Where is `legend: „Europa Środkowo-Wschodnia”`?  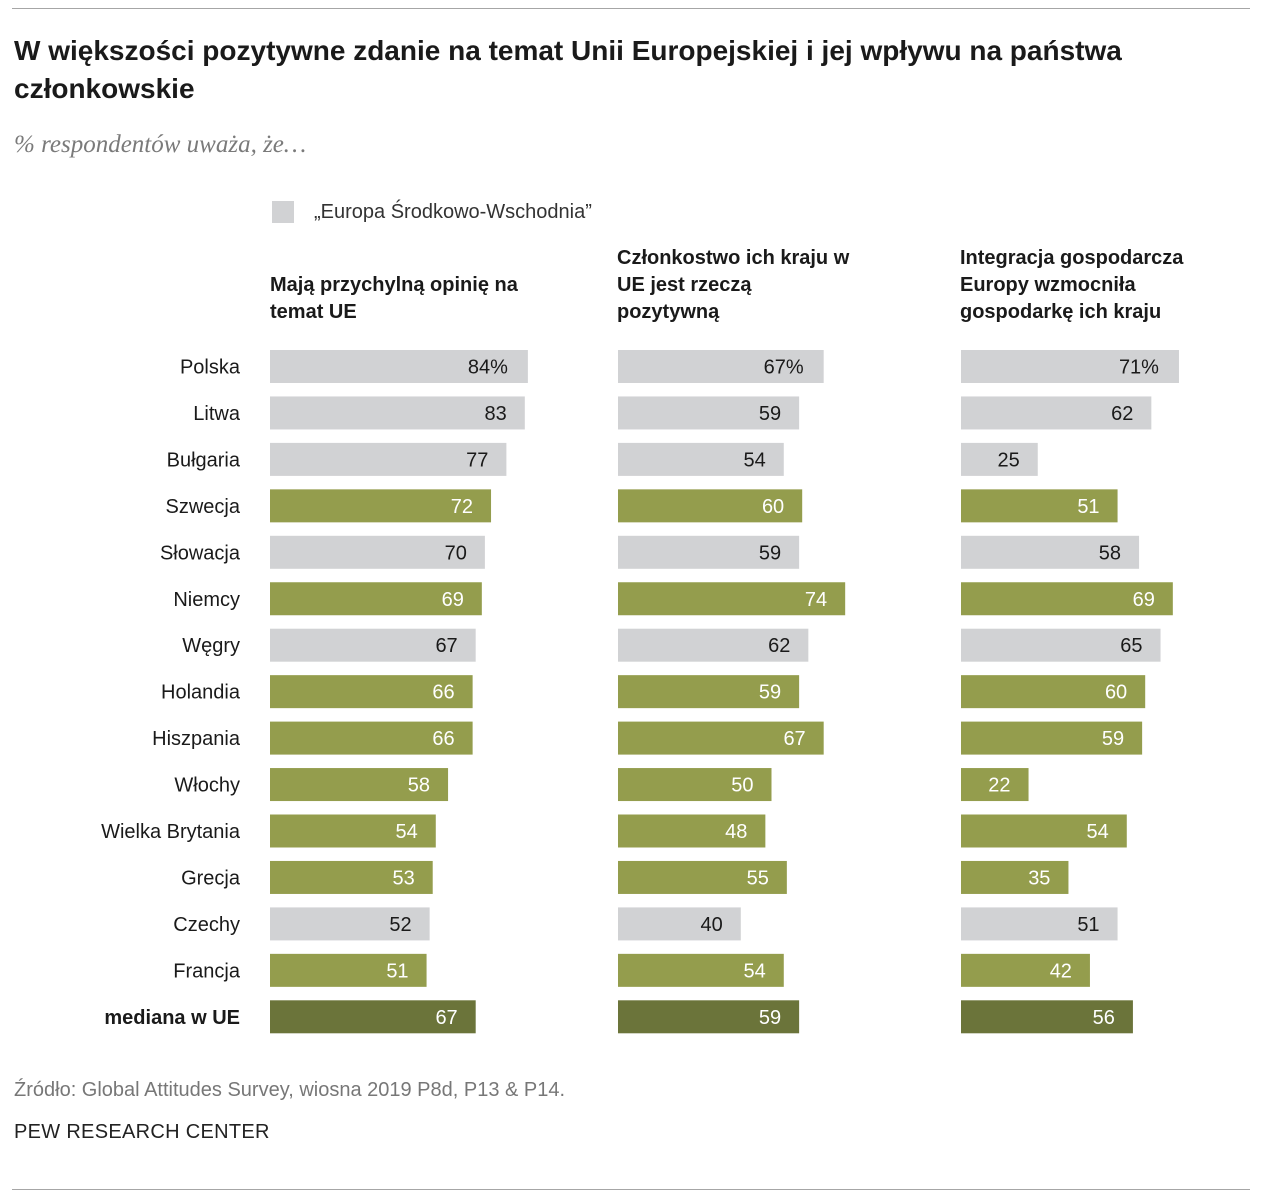 legend: „Europa Środkowo-Wschodnia” is located at coordinates (432, 212).